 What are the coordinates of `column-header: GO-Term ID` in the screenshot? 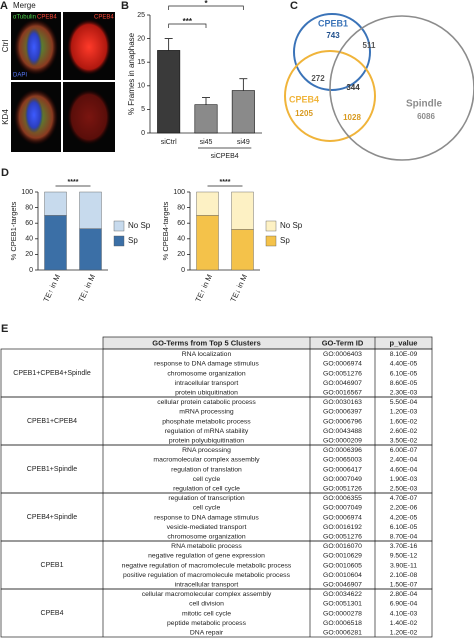 It's located at (343, 342).